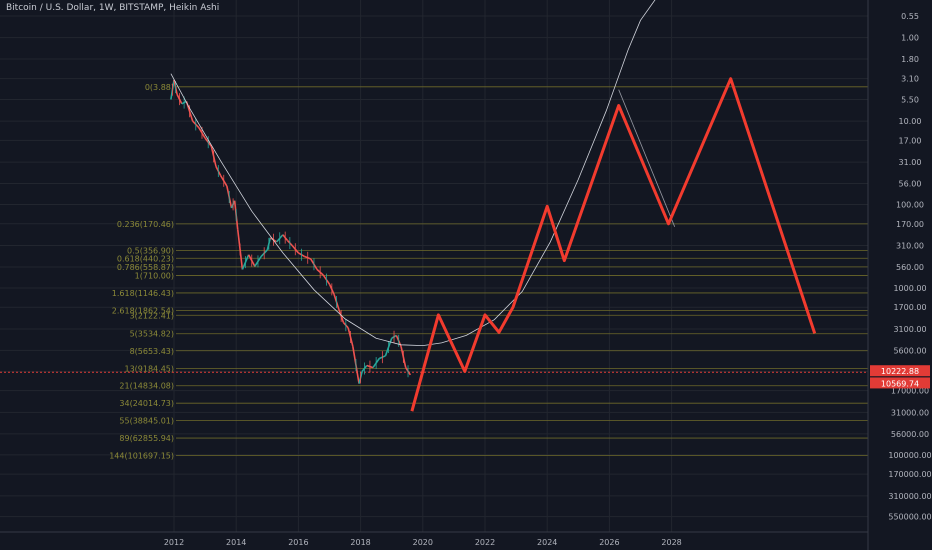 The image size is (932, 550). What do you see at coordinates (298, 542) in the screenshot?
I see `x-tick-label: 2016` at bounding box center [298, 542].